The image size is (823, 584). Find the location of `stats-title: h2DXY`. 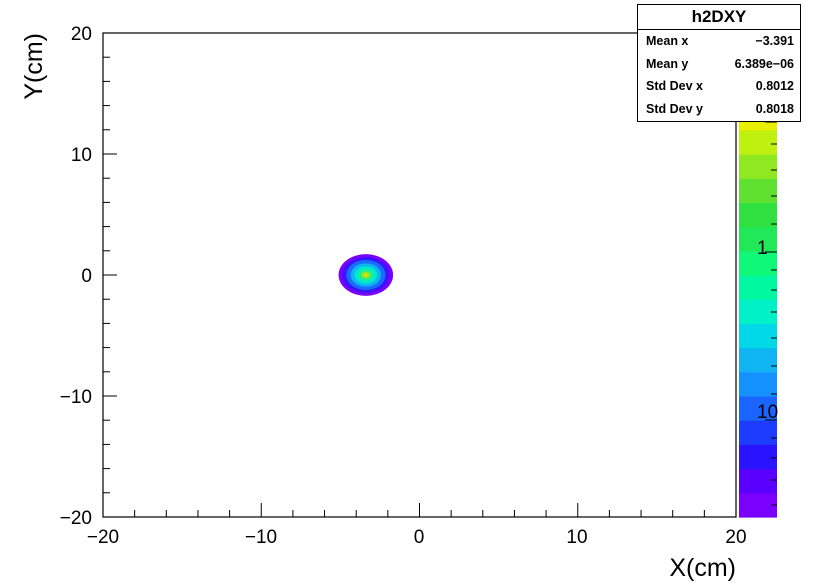

stats-title: h2DXY is located at coordinates (719, 17).